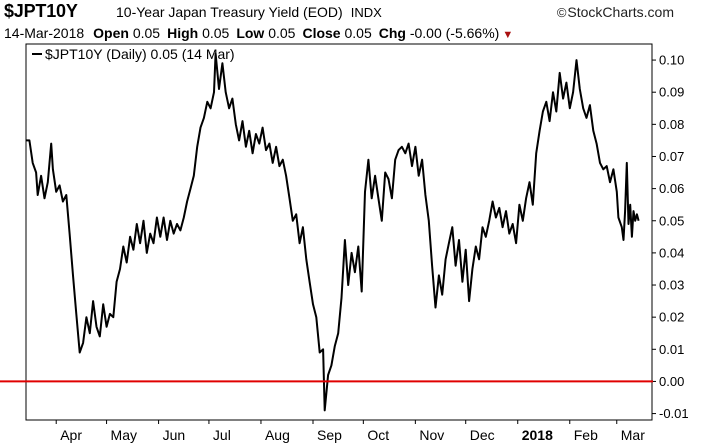 This screenshot has height=445, width=720. Describe the element at coordinates (508, 35) in the screenshot. I see `down-arrow-icon: ▼` at that location.